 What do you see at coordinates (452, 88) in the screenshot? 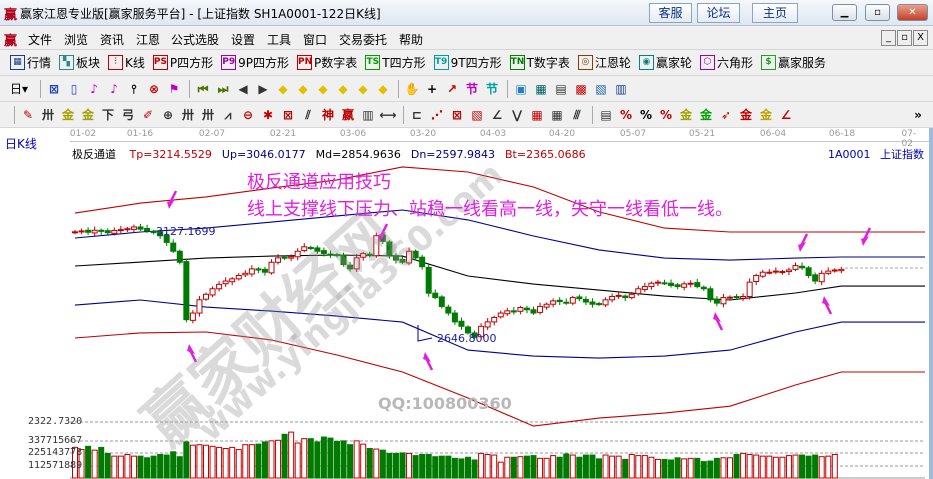
I see `line-tool-icon: ↗` at bounding box center [452, 88].